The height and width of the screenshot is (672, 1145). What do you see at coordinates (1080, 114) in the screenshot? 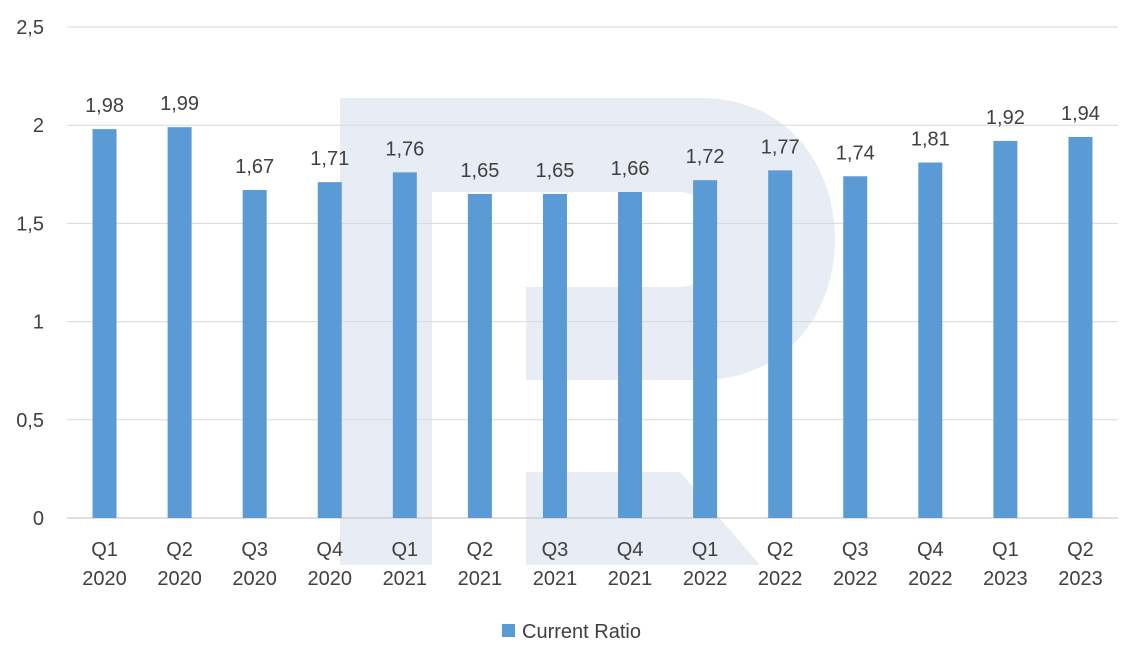
I see `data-label: 1,94` at bounding box center [1080, 114].